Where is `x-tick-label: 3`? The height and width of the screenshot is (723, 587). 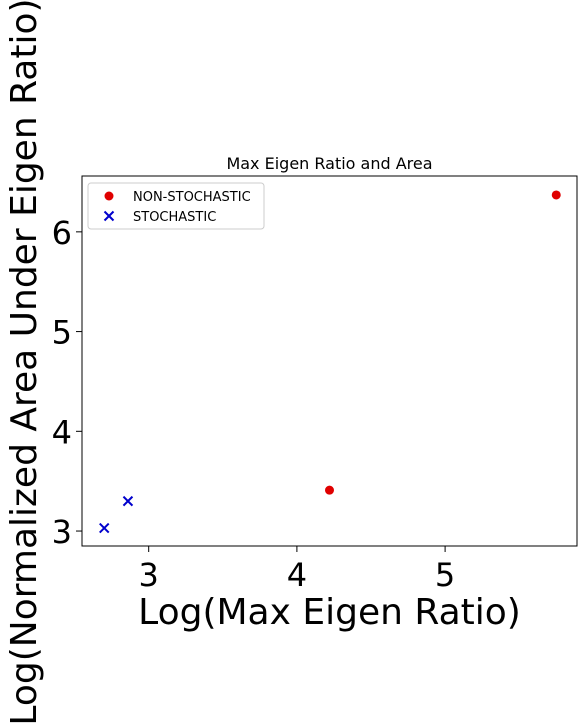 x-tick-label: 3 is located at coordinates (149, 575).